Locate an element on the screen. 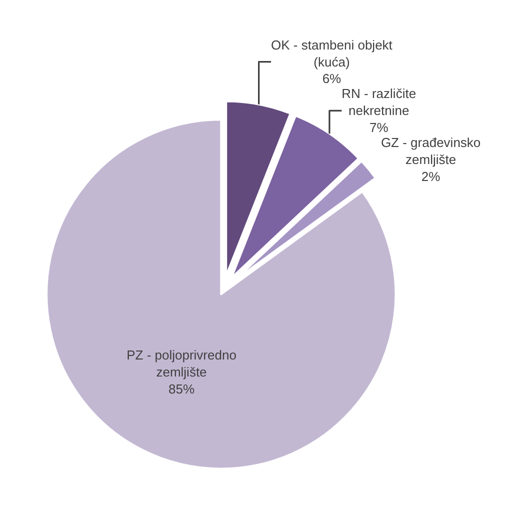 This screenshot has height=505, width=528. data-label: 6% is located at coordinates (332, 78).